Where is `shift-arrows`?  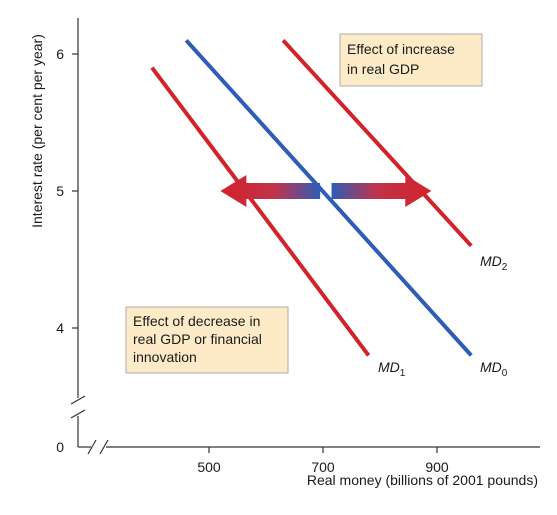
shift-arrows is located at coordinates (326, 191).